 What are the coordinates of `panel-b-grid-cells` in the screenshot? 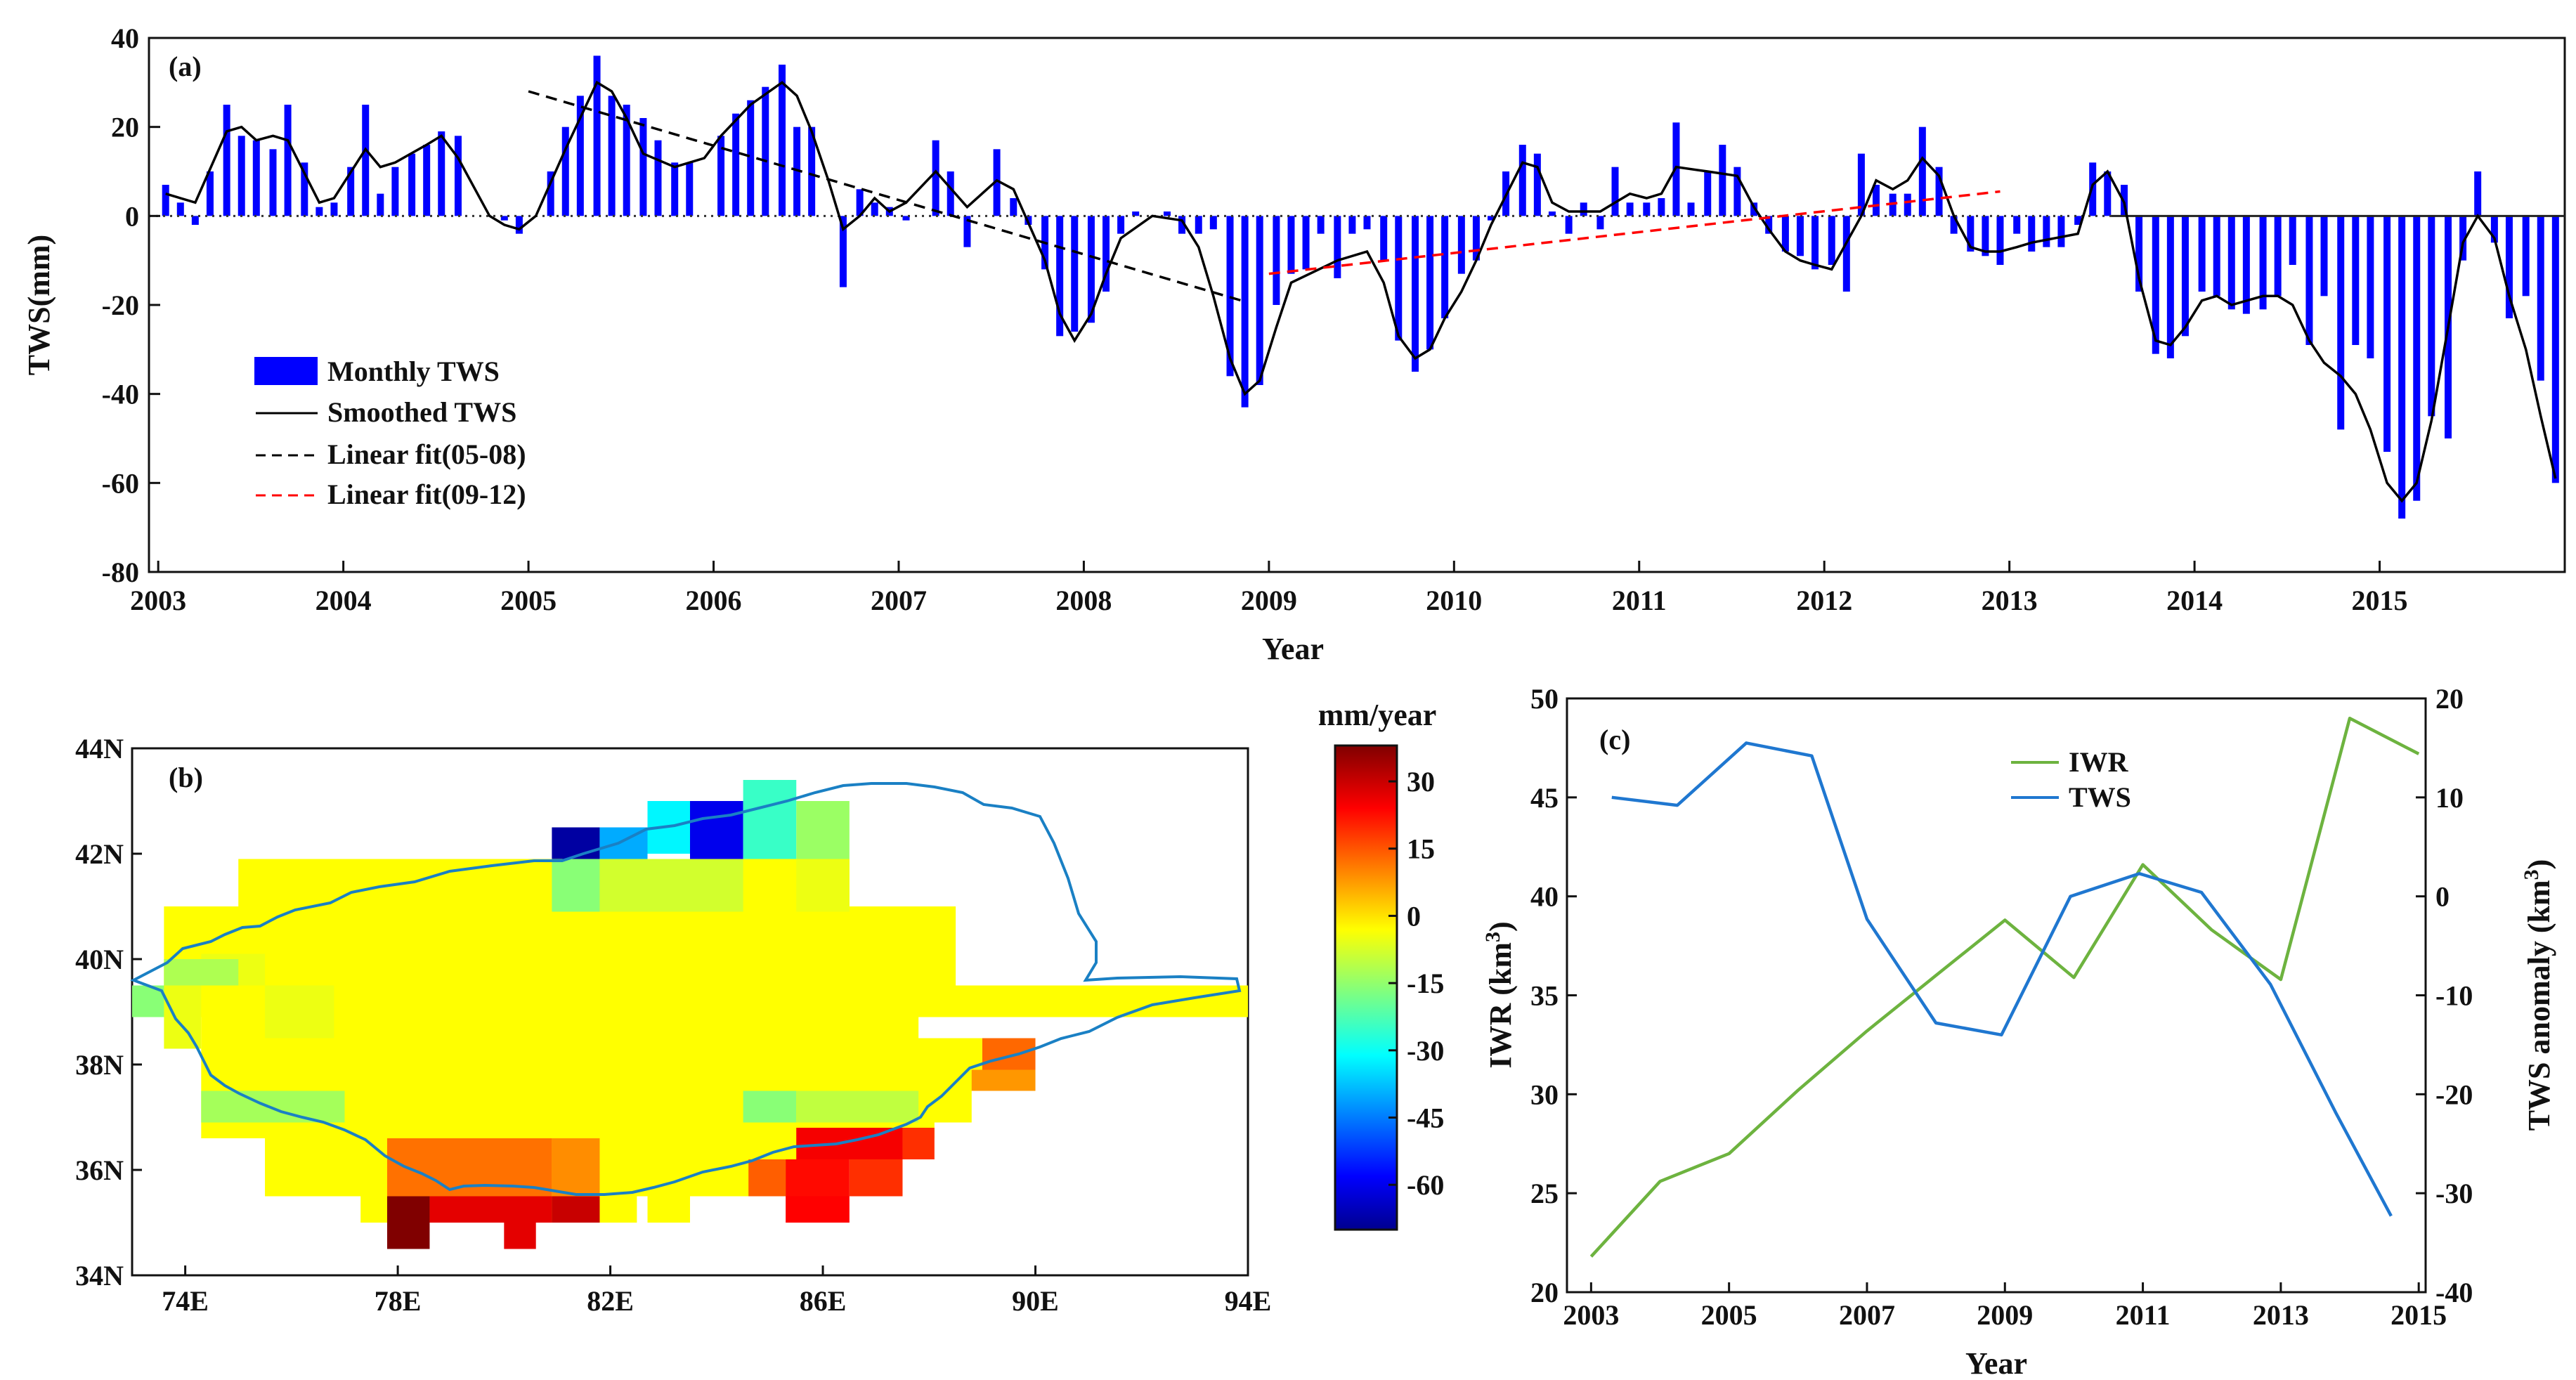 It's located at (690, 1015).